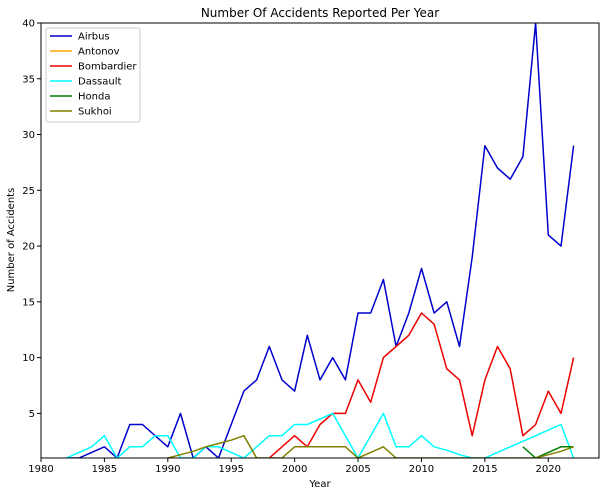 The width and height of the screenshot is (606, 496). I want to click on x-tick-label: 2000, so click(294, 469).